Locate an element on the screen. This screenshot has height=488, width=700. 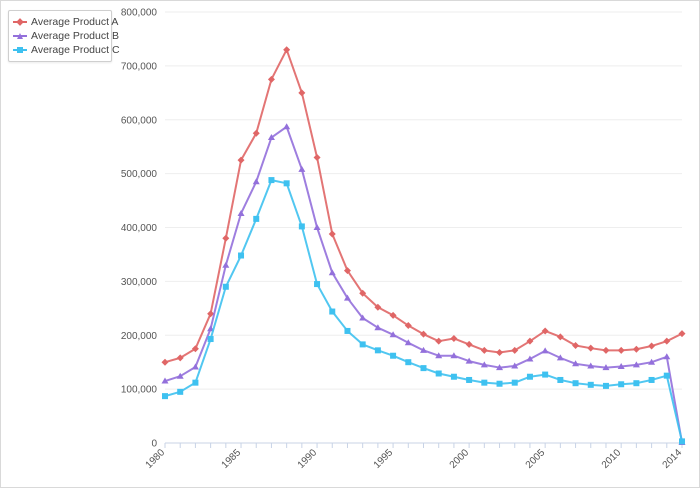
y-tick-label: 100,000 is located at coordinates (139, 390).